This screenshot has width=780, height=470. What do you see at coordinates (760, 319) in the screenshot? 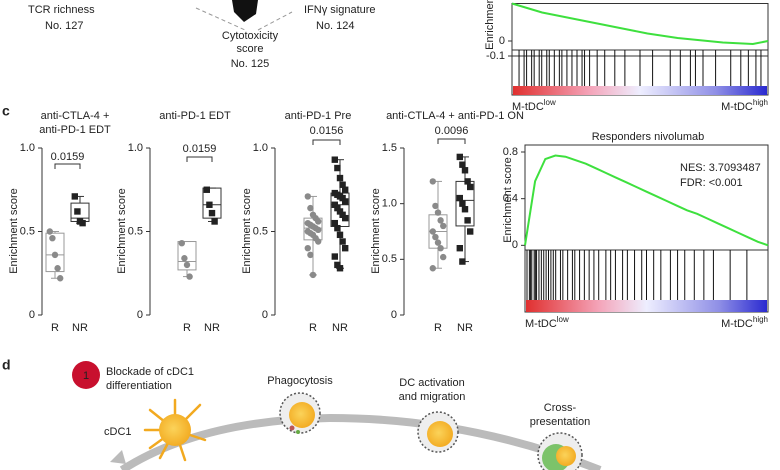
I see `label-sup: high` at bounding box center [760, 319].